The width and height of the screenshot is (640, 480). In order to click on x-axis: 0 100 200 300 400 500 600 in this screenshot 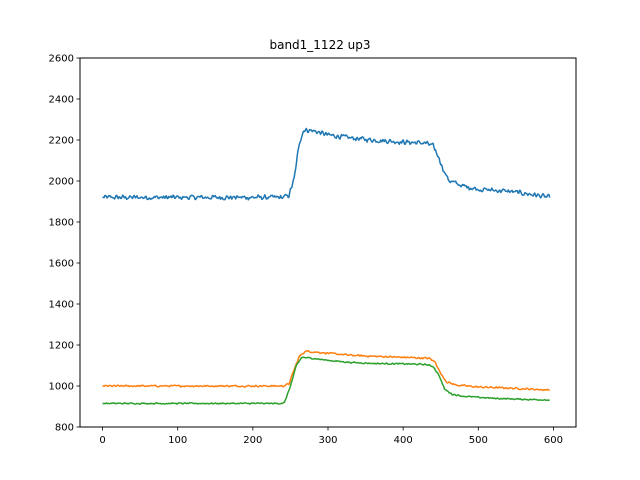, I will do `click(331, 436)`.